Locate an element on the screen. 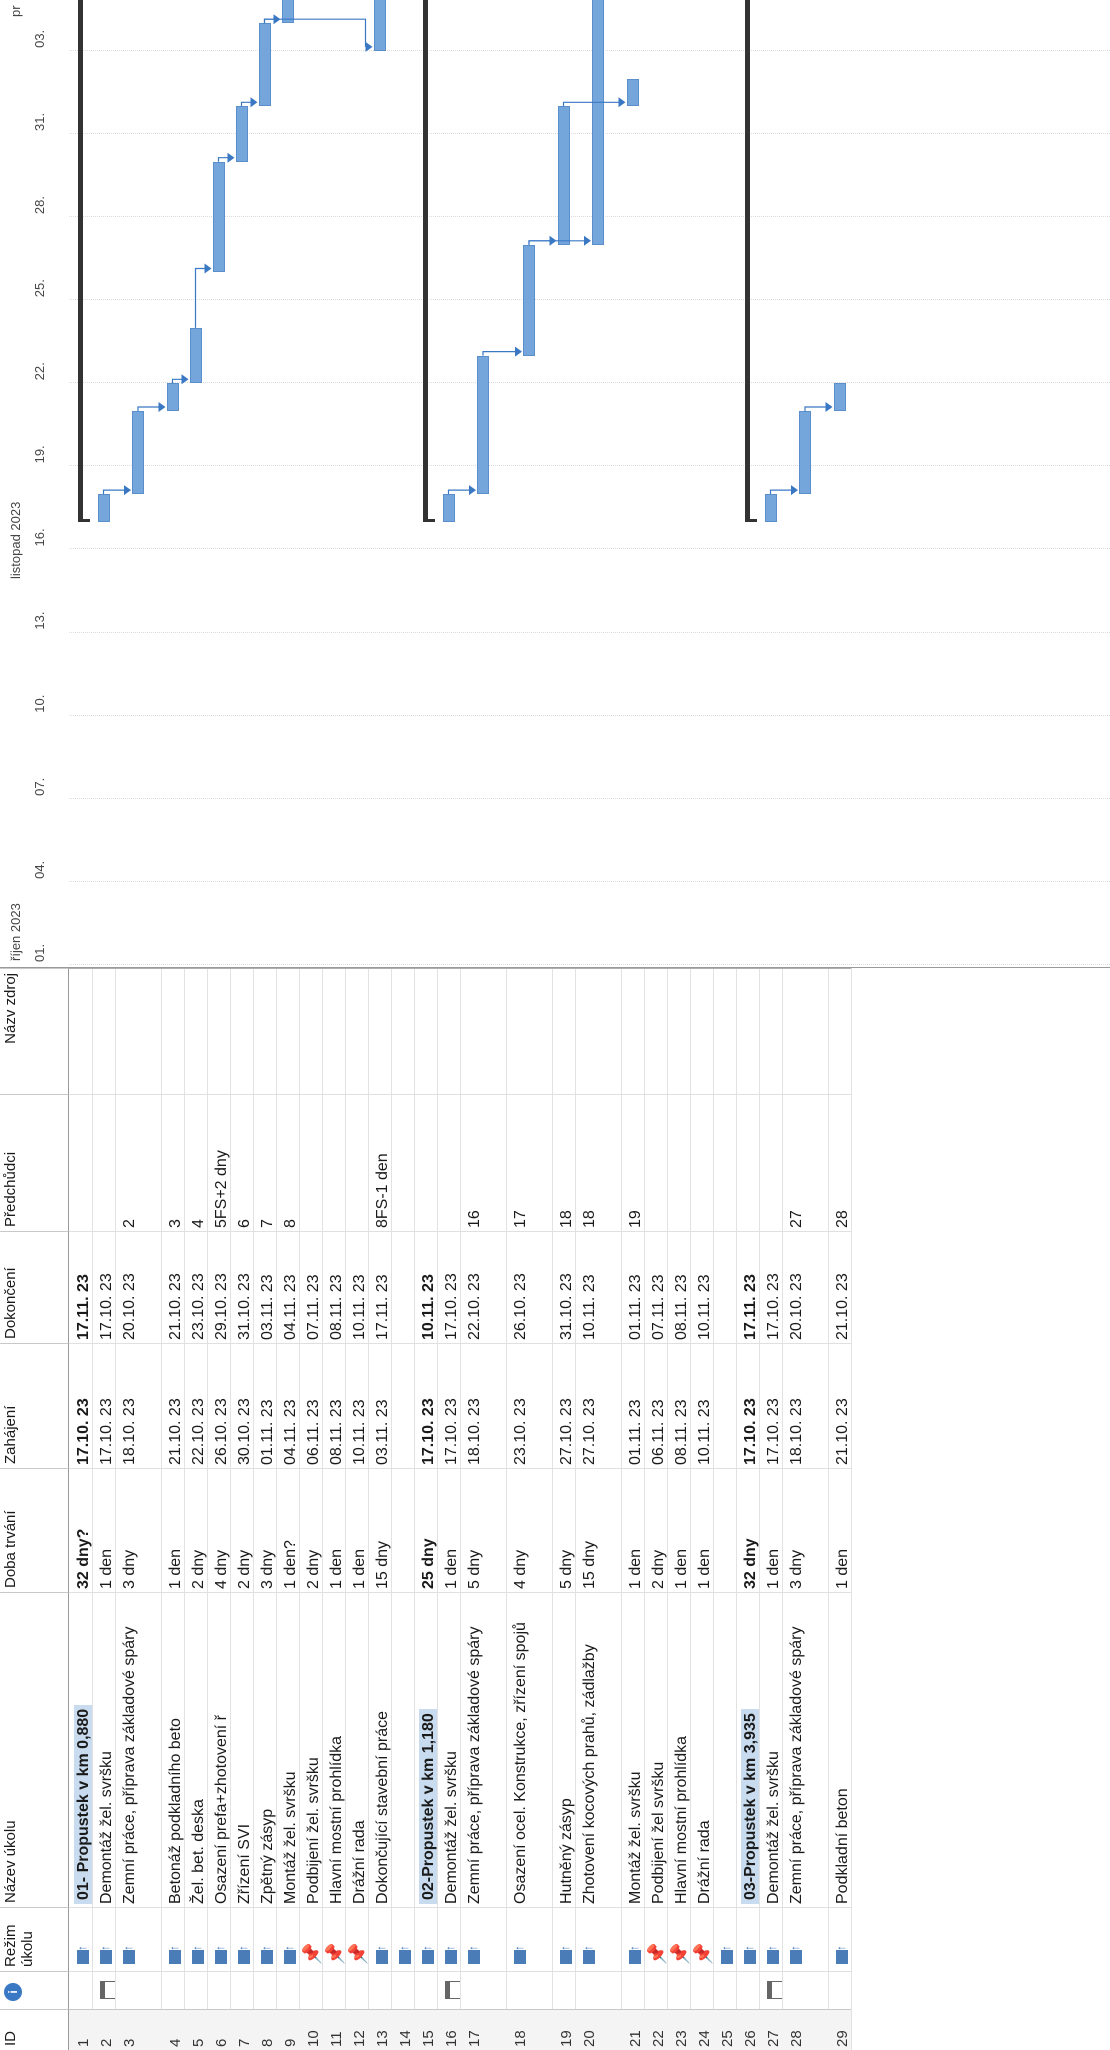  task-start: 18.10. 23 is located at coordinates (483, 1405).